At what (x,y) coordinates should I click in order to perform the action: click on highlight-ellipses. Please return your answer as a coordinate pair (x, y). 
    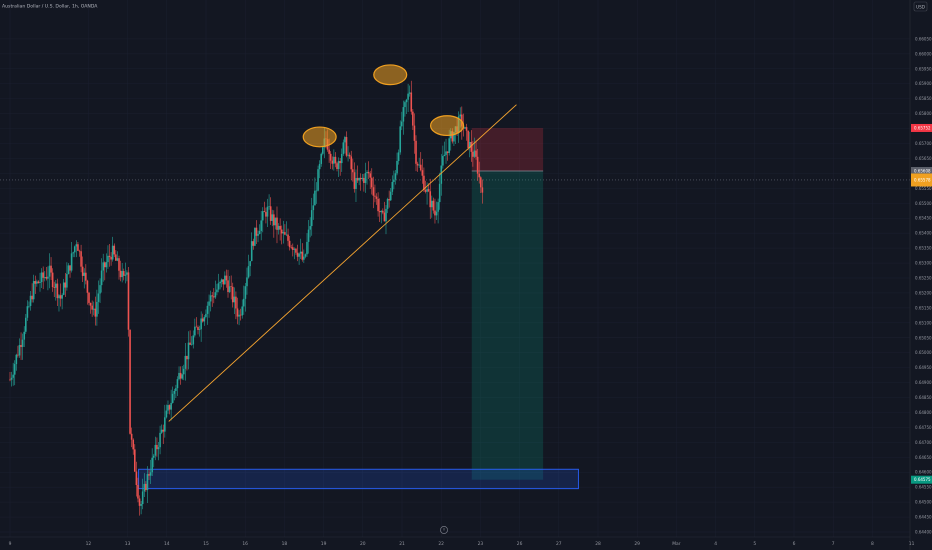
    Looking at the image, I should click on (383, 106).